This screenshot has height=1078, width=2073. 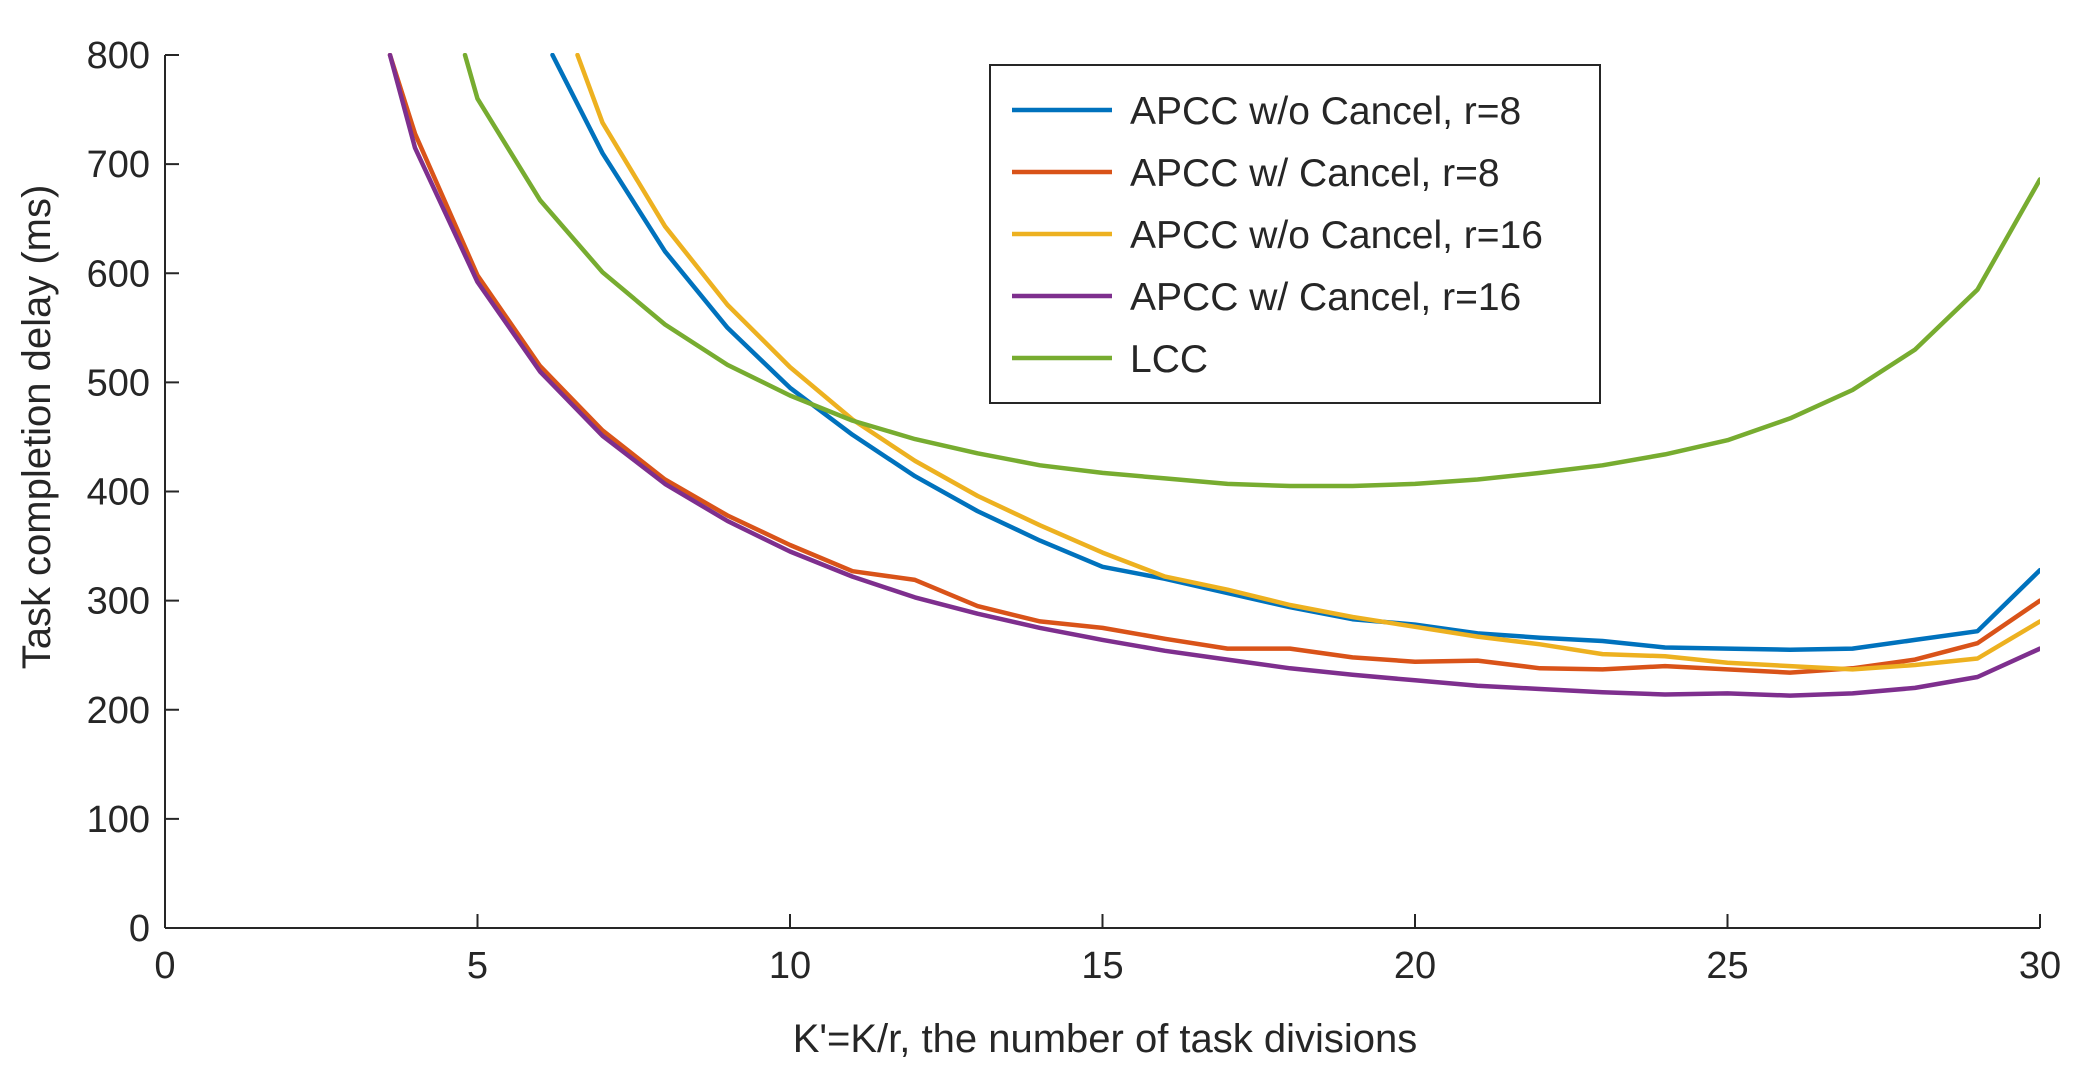 What do you see at coordinates (1325, 297) in the screenshot?
I see `legend-label-4: APCC w/ Cancel, r=16` at bounding box center [1325, 297].